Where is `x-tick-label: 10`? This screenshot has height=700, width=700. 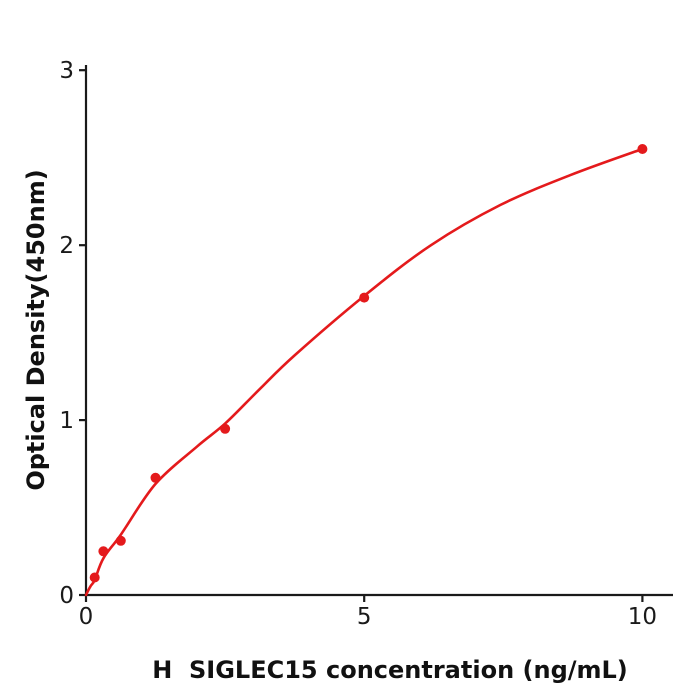 x-tick-label: 10 is located at coordinates (642, 617).